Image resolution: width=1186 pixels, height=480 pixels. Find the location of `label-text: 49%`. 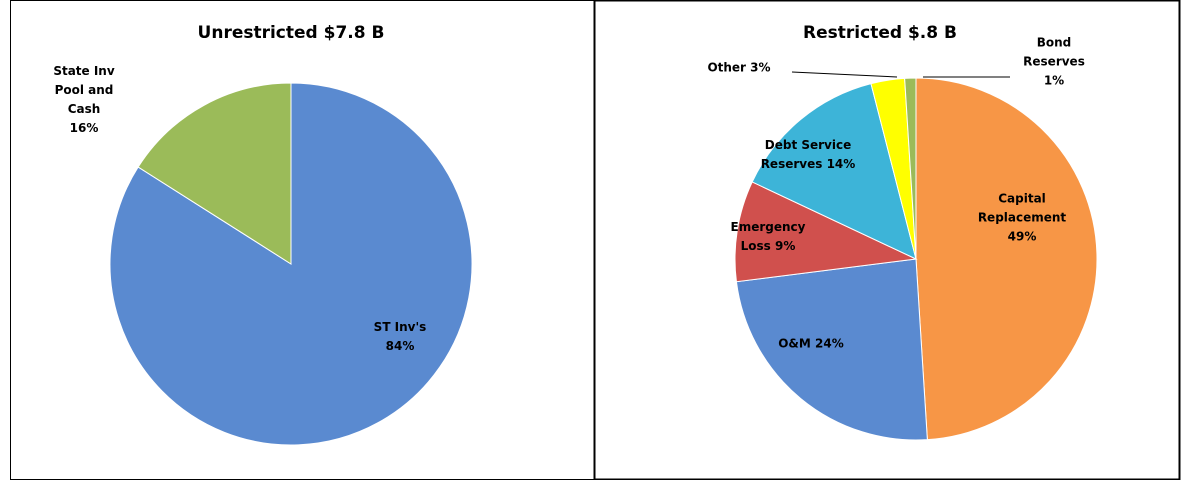

label-text: 49% is located at coordinates (1022, 236).